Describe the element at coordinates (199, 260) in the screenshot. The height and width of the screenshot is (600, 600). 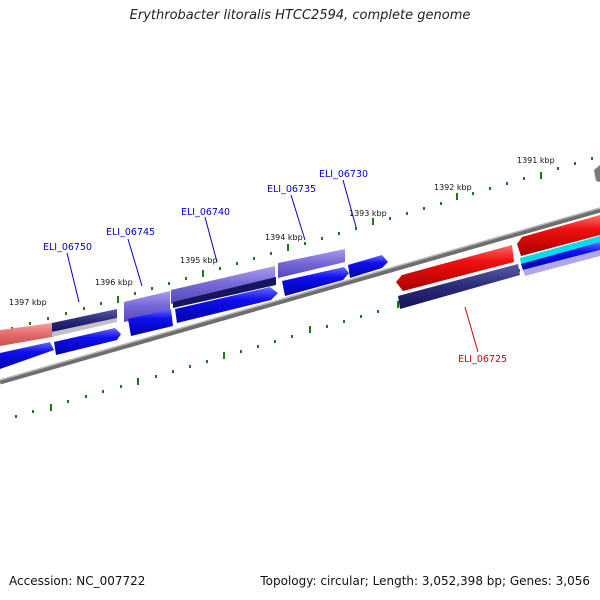
I see `kbp-label: 1395 kbp` at that location.